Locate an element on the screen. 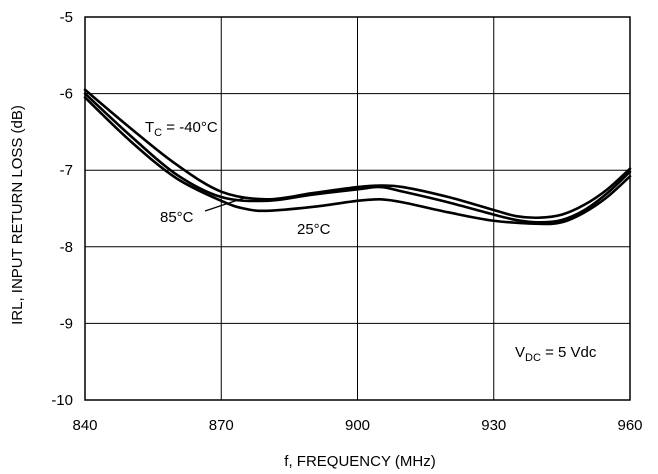 The image size is (658, 474). x-tick-labels: 840 870 900 930 960 is located at coordinates (357, 425).